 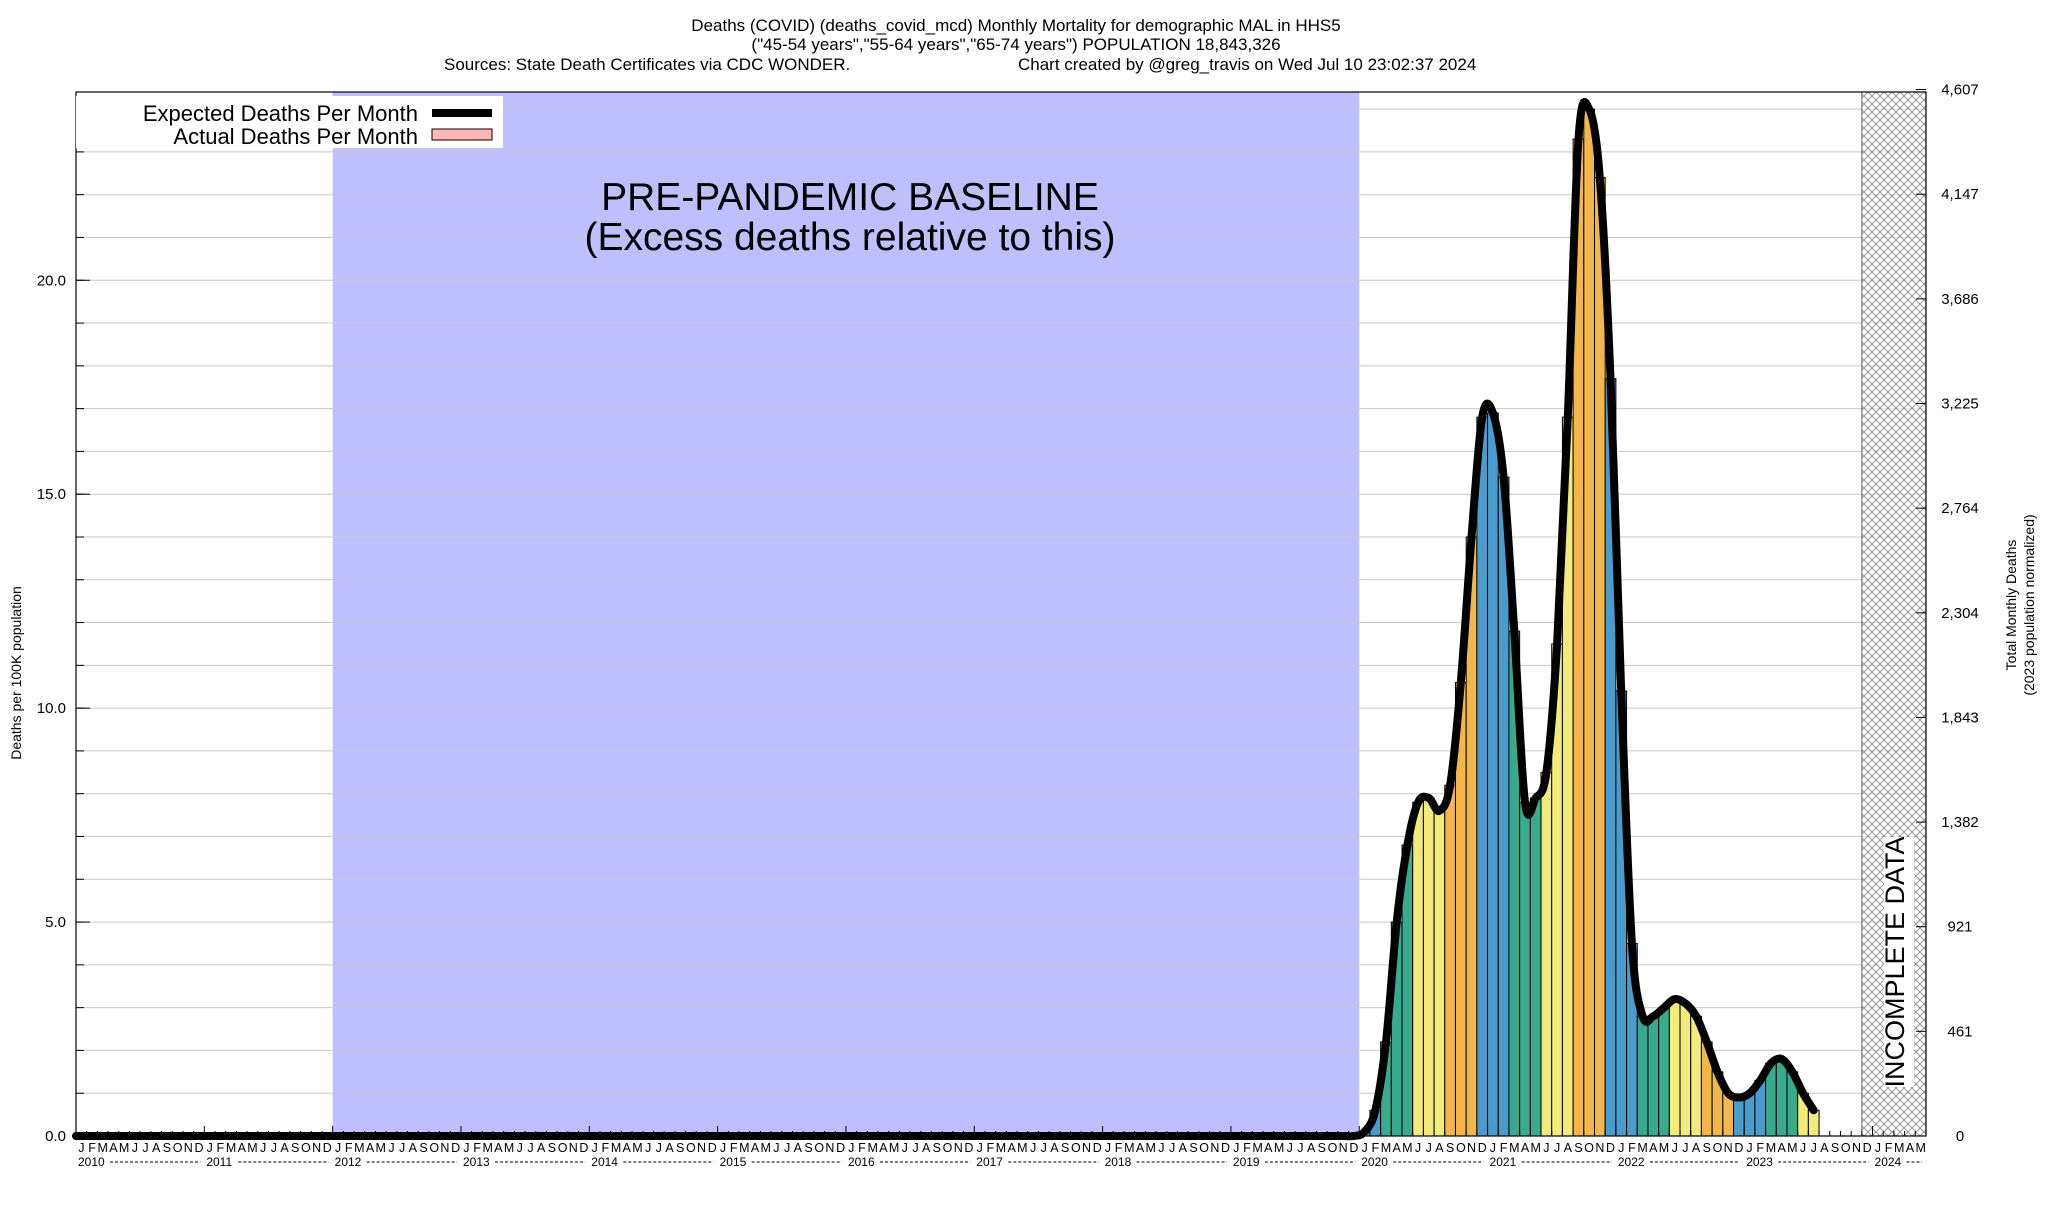 What do you see at coordinates (1759, 1162) in the screenshot?
I see `x-year-label: 2023` at bounding box center [1759, 1162].